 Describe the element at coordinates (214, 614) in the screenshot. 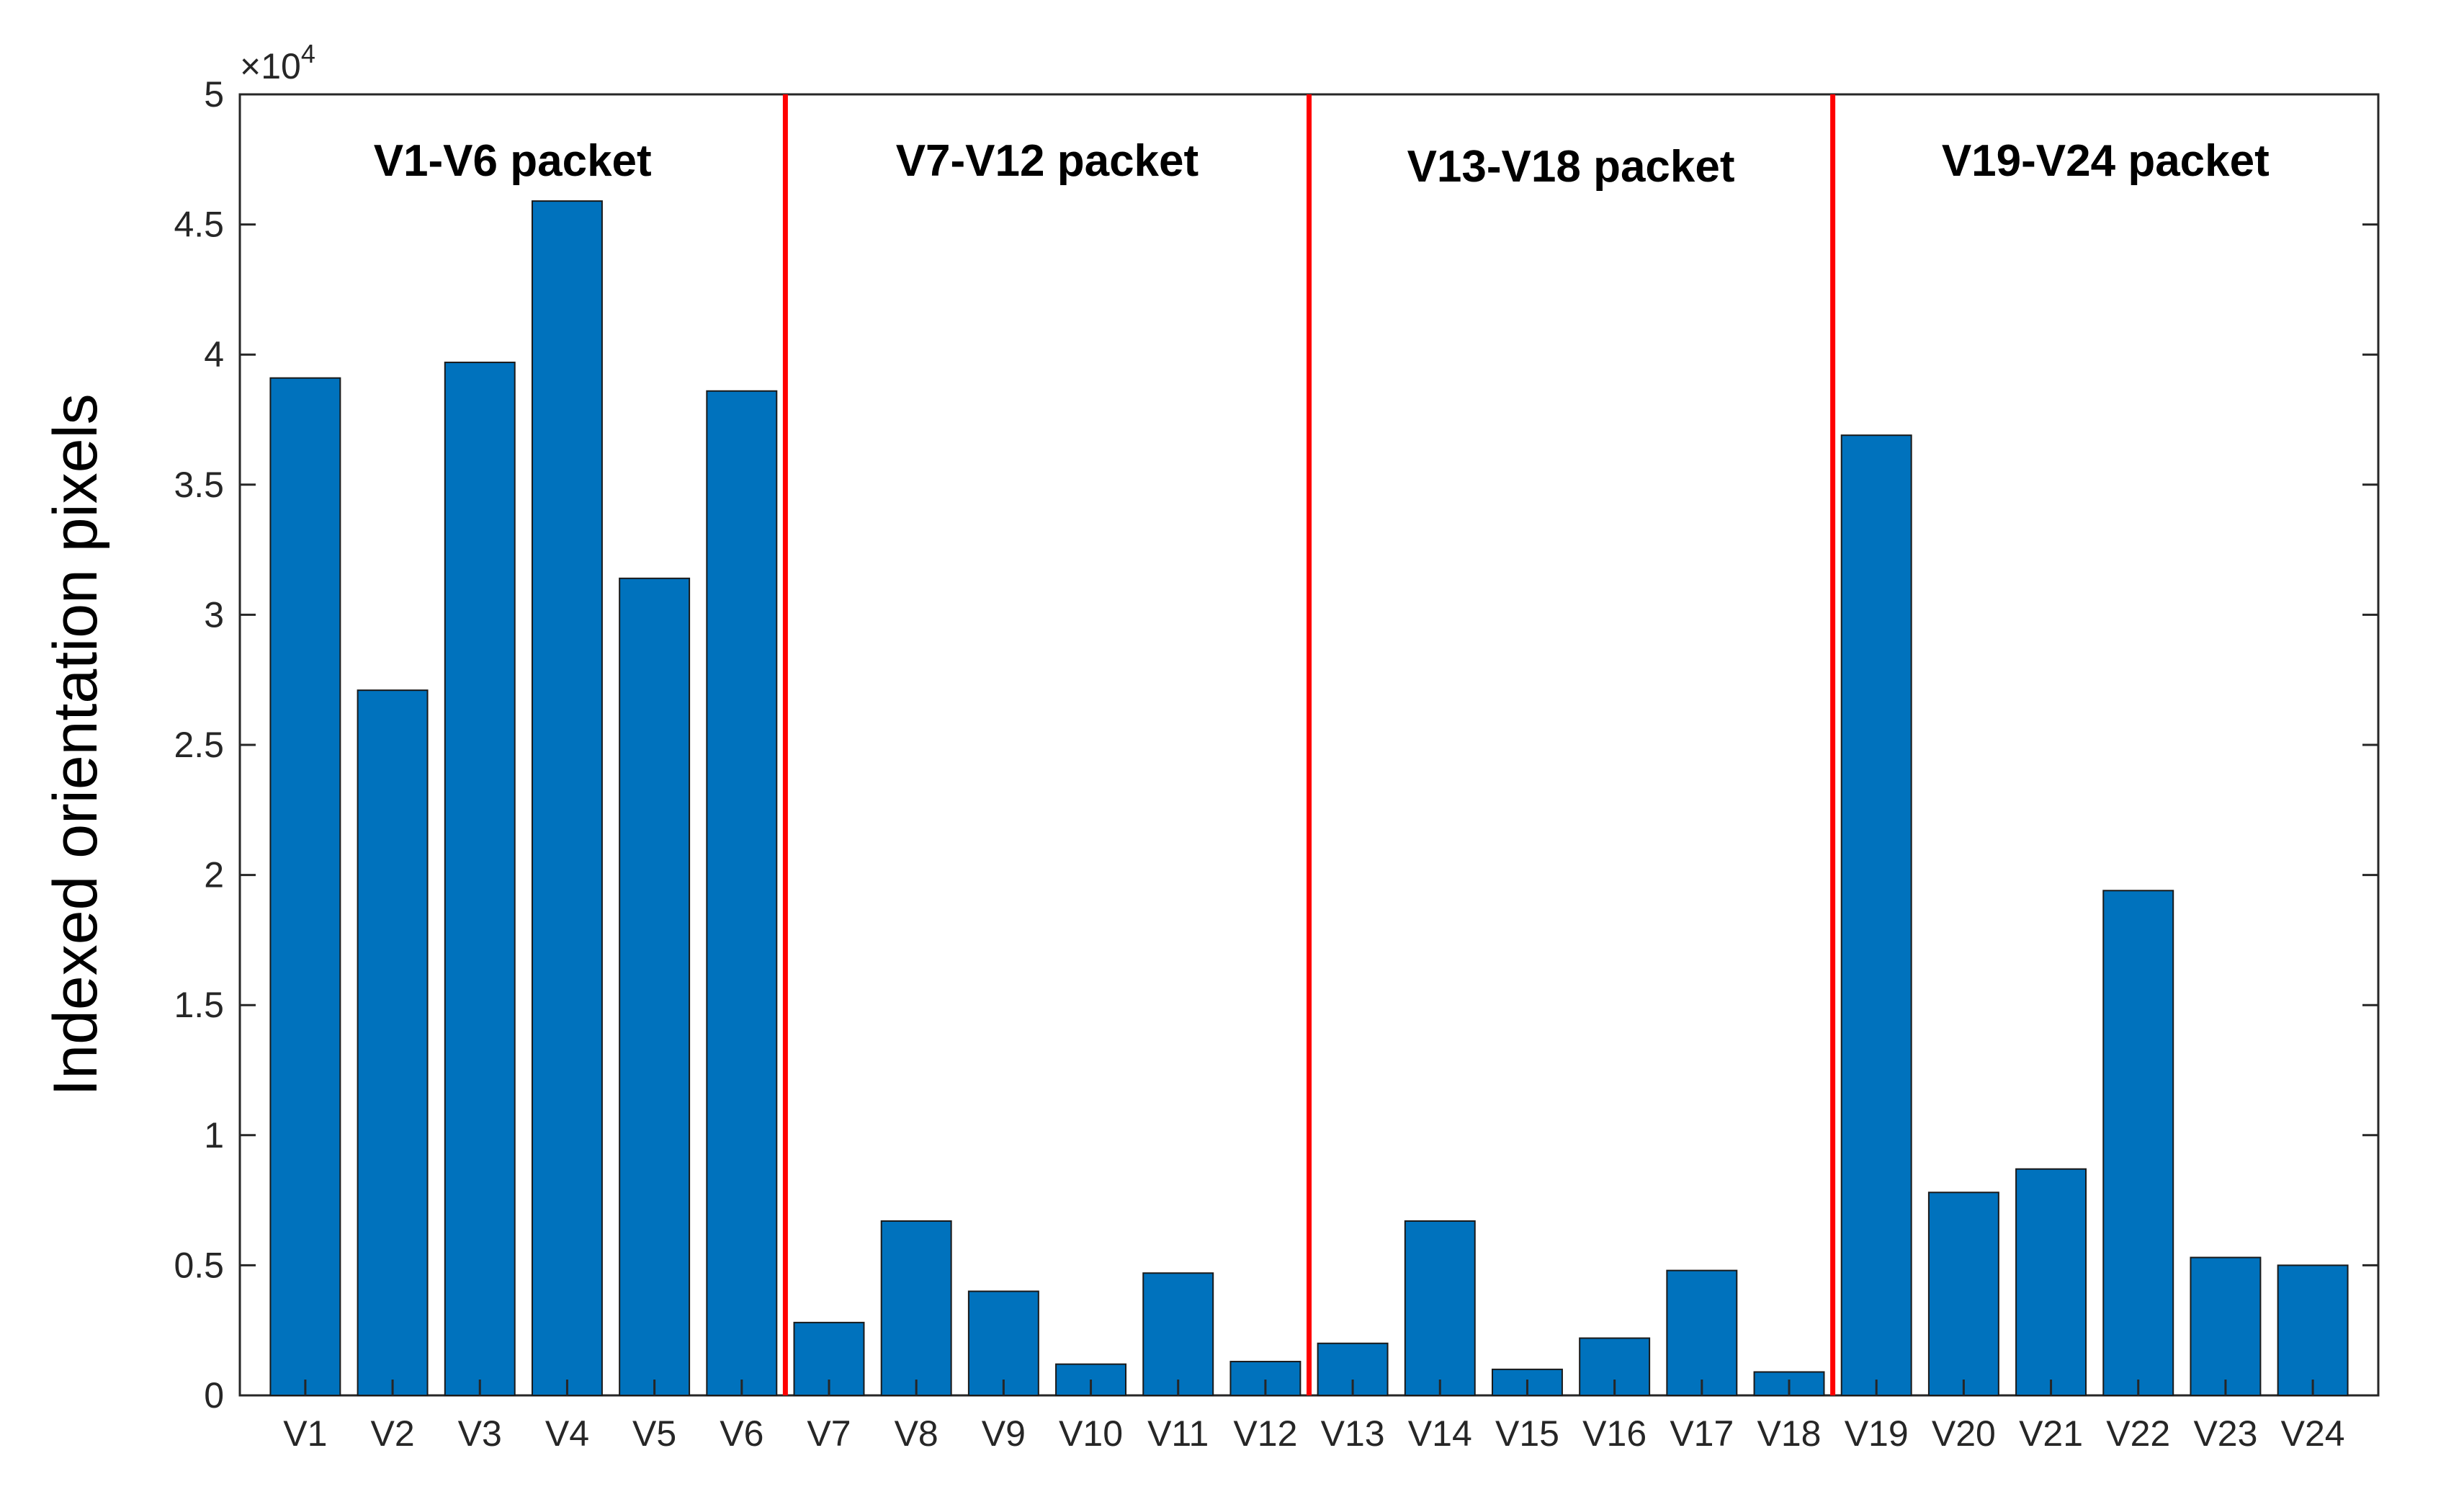

I see `y-tick-label: 3` at that location.